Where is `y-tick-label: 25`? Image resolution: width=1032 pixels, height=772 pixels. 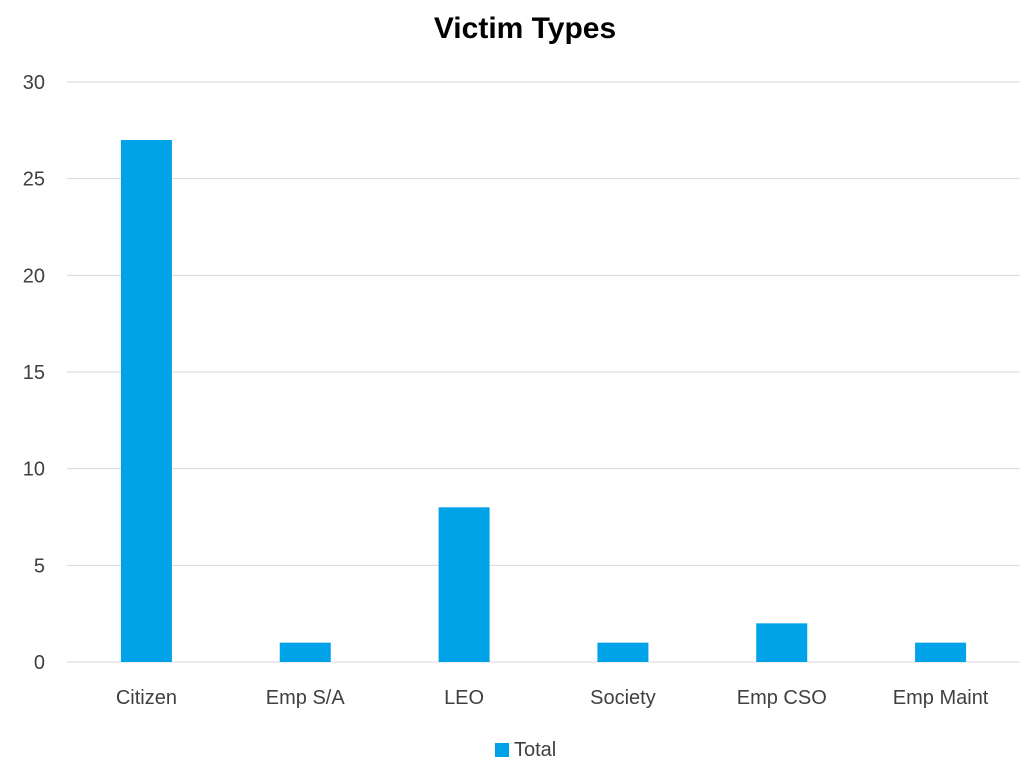 y-tick-label: 25 is located at coordinates (34, 180).